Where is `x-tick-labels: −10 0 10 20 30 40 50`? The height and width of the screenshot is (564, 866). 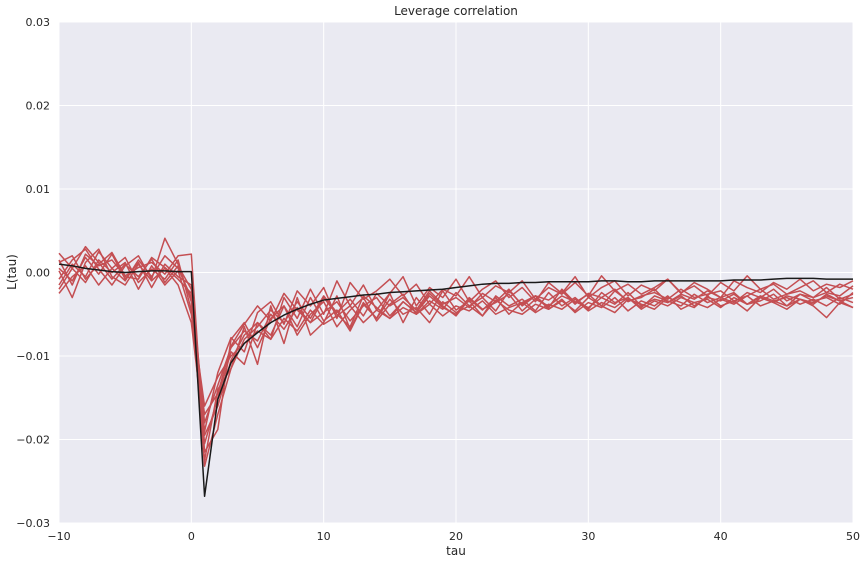
x-tick-labels: −10 0 10 20 30 40 50 is located at coordinates (453, 536).